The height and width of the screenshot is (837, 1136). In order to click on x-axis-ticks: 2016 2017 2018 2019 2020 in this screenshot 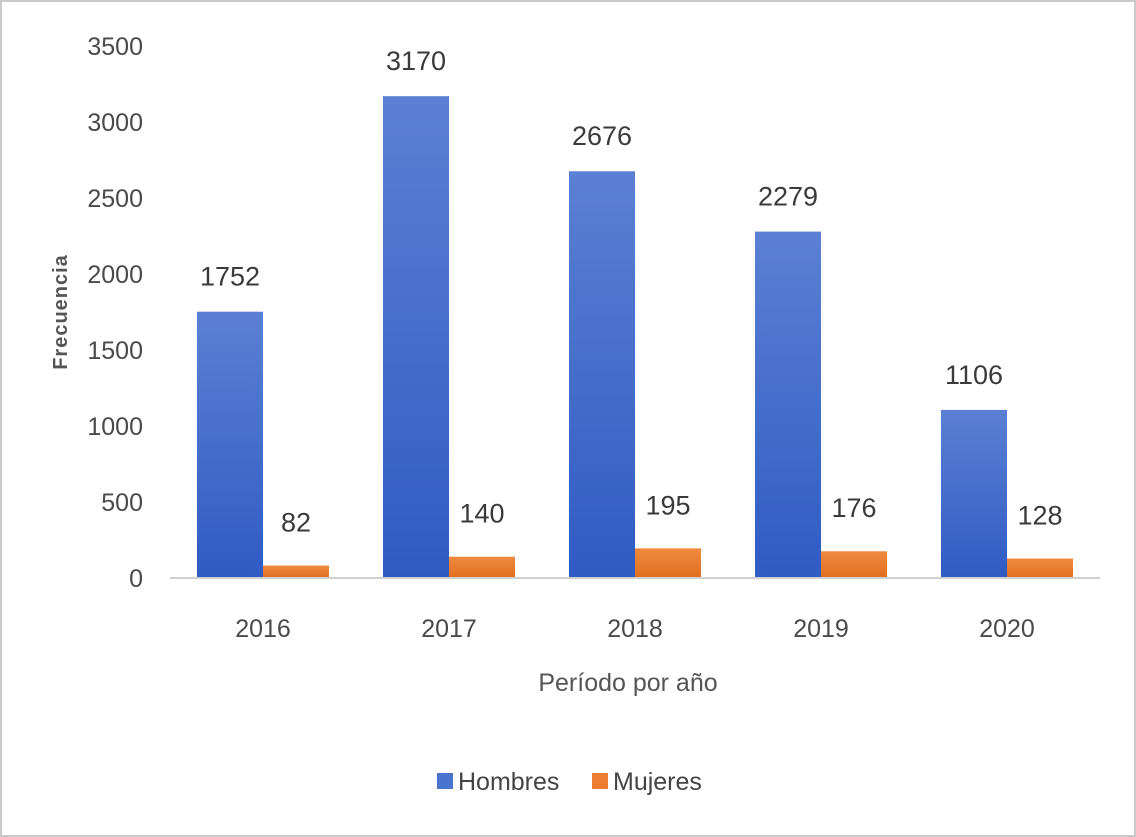, I will do `click(635, 629)`.